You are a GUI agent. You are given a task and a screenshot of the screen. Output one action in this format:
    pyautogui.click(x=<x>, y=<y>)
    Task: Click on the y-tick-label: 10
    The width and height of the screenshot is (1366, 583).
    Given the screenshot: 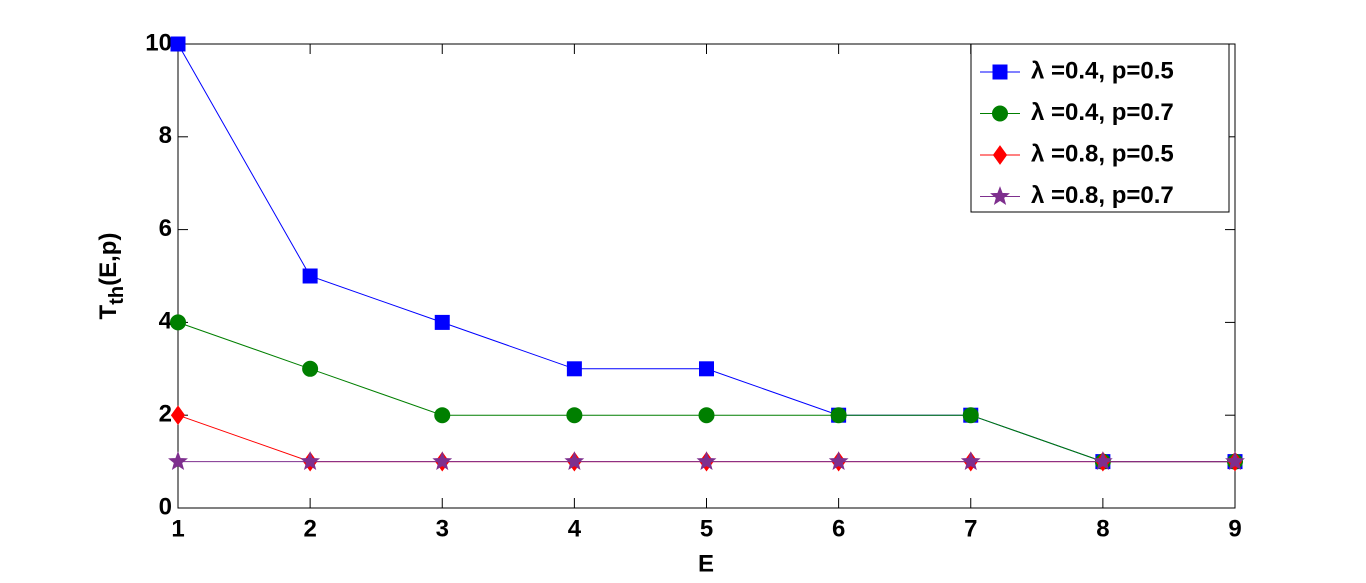 What is the action you would take?
    pyautogui.click(x=158, y=42)
    